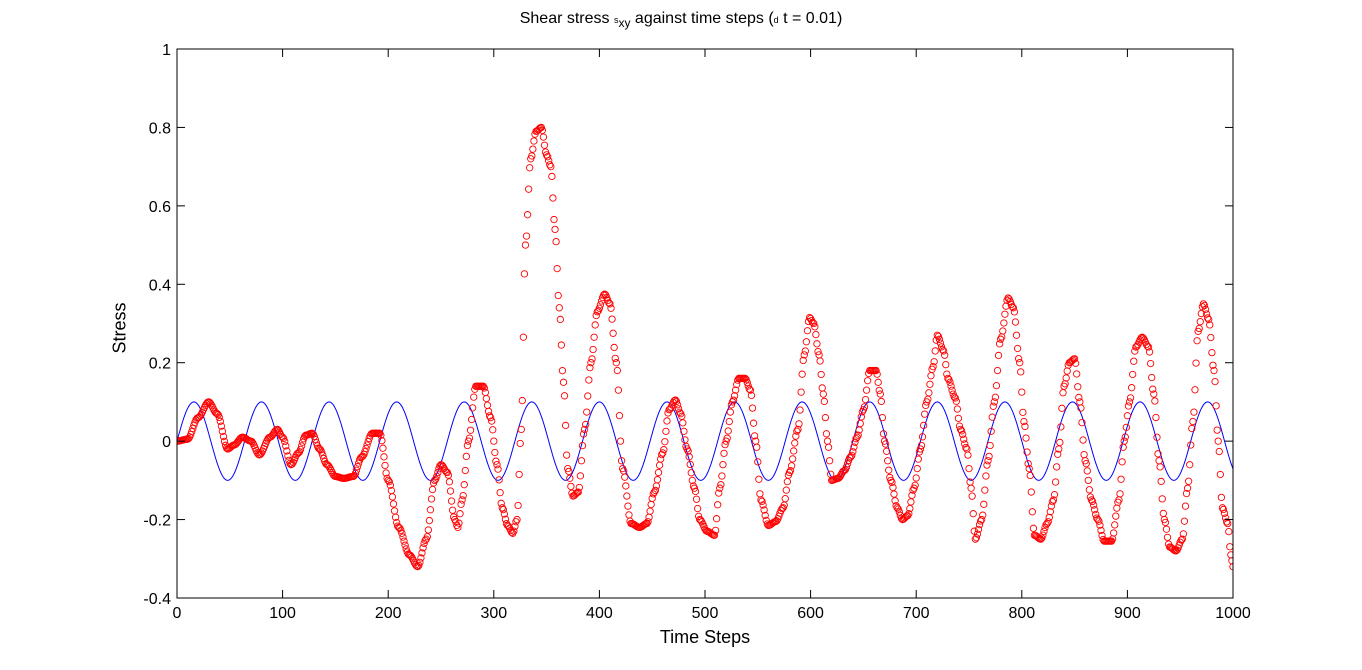 The width and height of the screenshot is (1362, 670). Describe the element at coordinates (1127, 613) in the screenshot. I see `x-tick-label: 900` at that location.